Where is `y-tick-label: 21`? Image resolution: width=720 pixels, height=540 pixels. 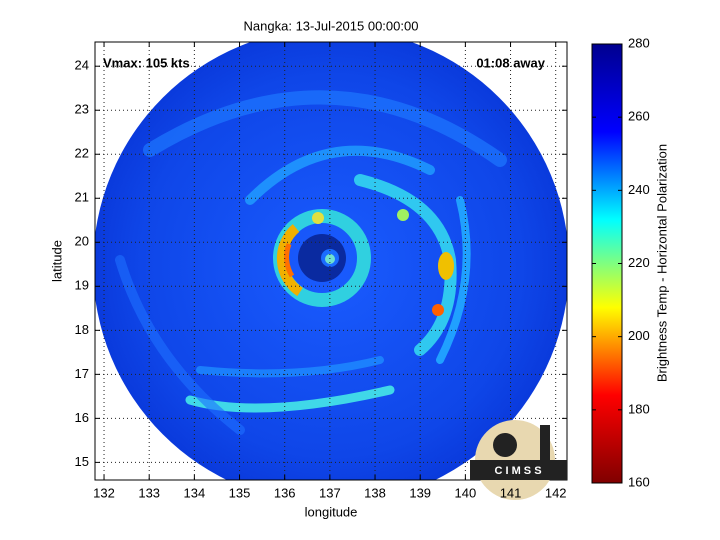
y-tick-label: 21 is located at coordinates (82, 197).